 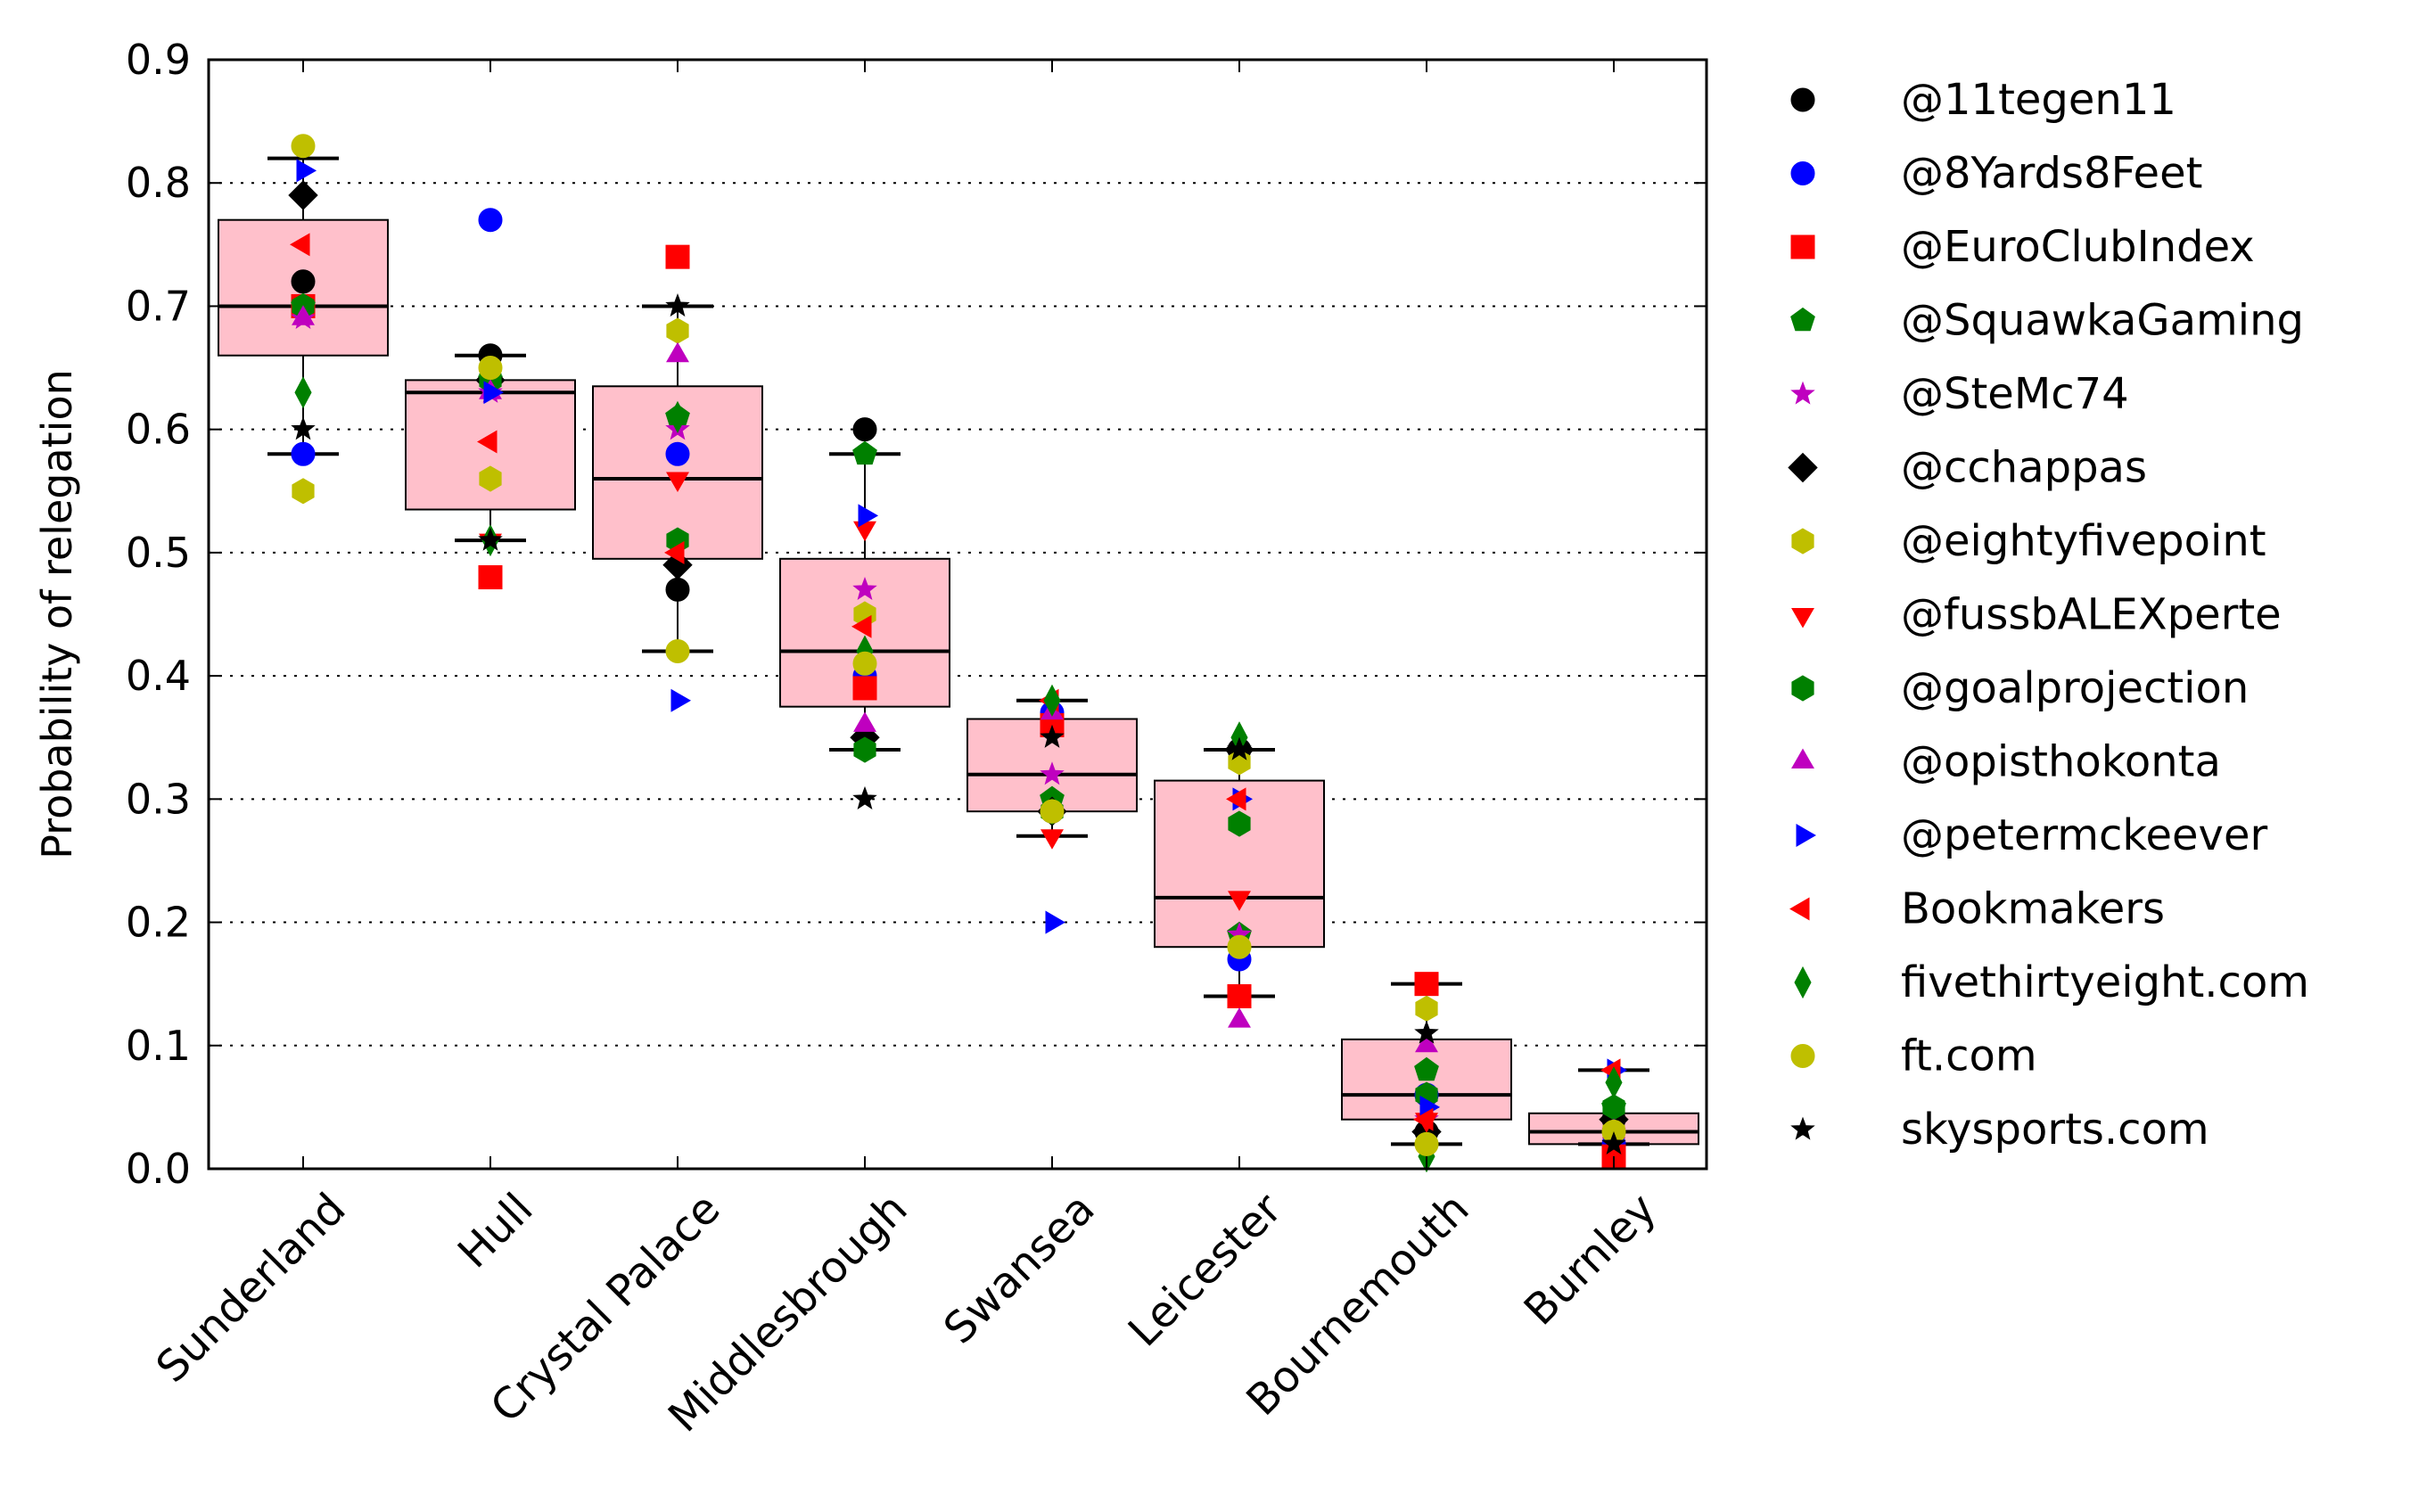 What do you see at coordinates (2091, 615) in the screenshot?
I see `legend-label: @fussbALEXperte` at bounding box center [2091, 615].